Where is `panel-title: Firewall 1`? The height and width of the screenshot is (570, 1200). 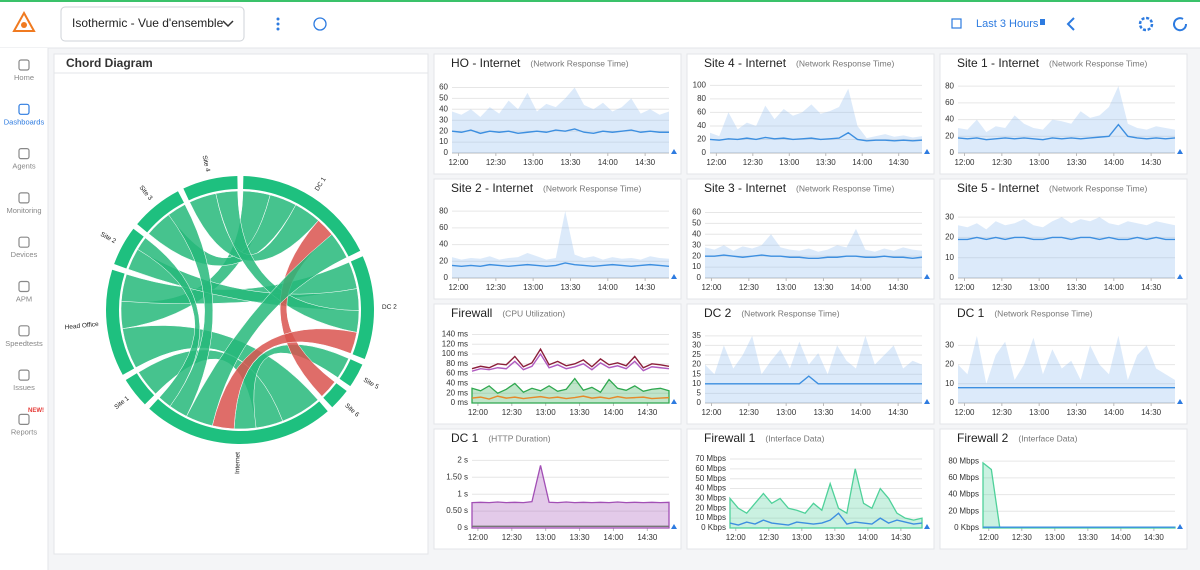
panel-title: Firewall 1 is located at coordinates (730, 438).